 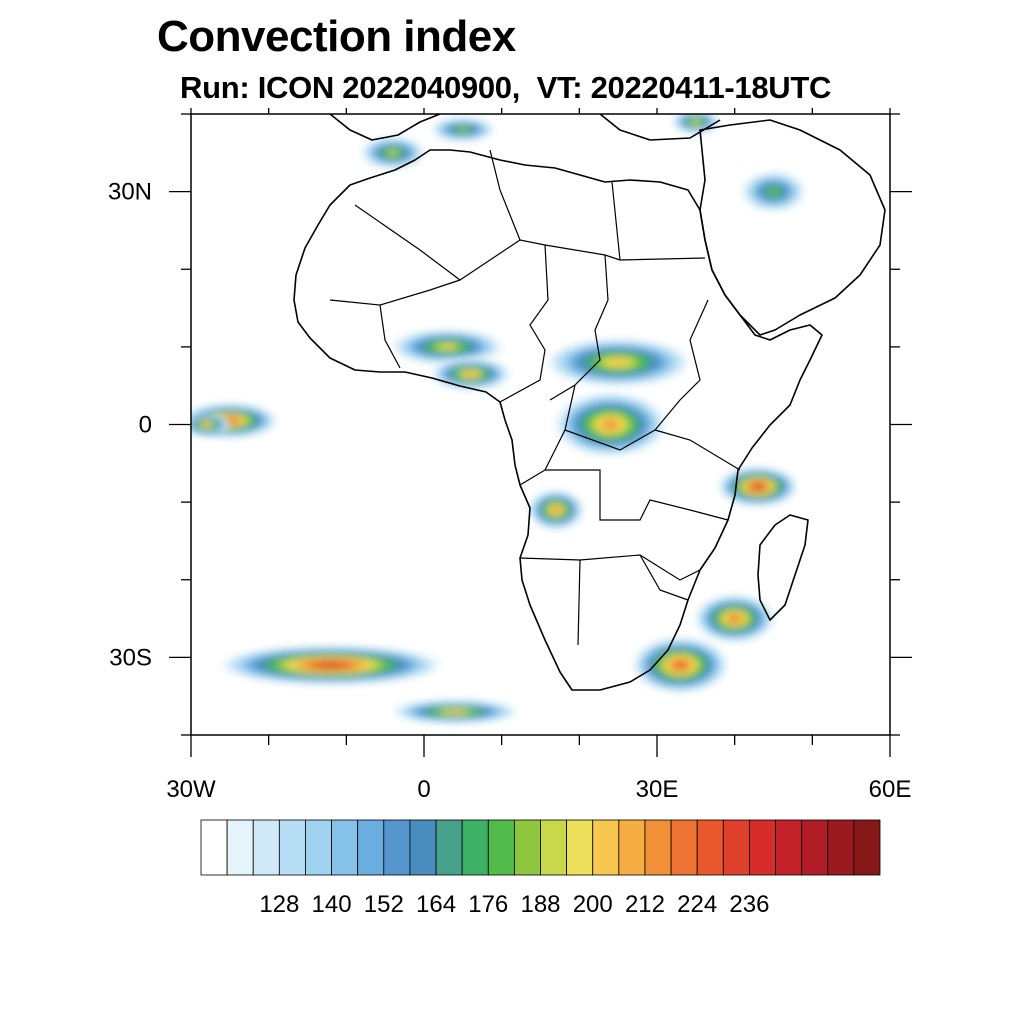 I want to click on convection-cell-levant, so click(x=696, y=124).